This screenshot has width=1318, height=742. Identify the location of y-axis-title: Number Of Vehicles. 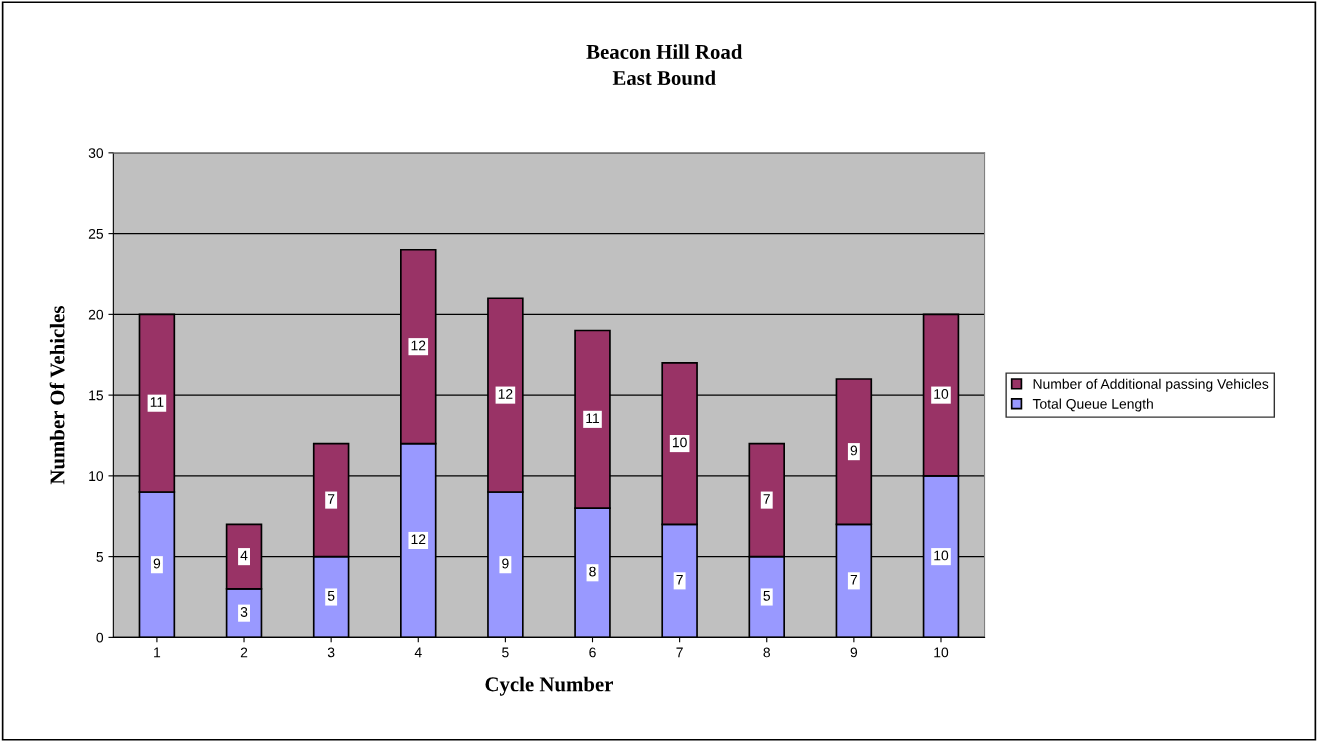
(57, 395).